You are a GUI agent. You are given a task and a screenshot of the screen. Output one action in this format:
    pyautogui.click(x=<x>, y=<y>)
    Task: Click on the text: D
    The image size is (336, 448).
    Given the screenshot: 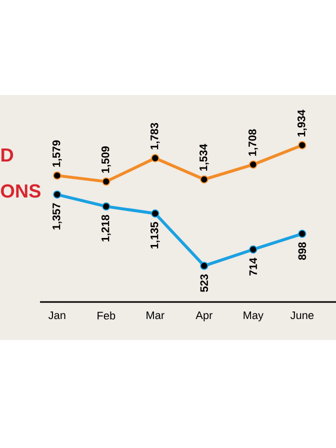 What is the action you would take?
    pyautogui.click(x=7, y=155)
    